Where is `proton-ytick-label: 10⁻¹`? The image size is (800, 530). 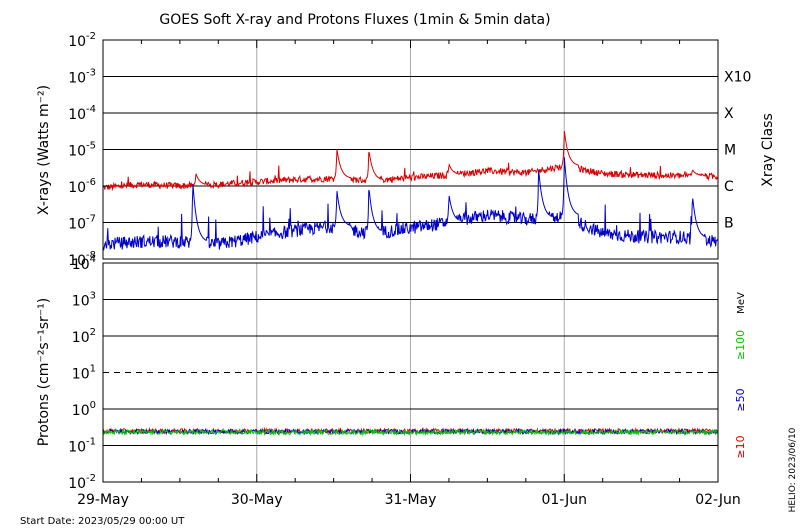
proton-ytick-label: 10⁻¹ is located at coordinates (82, 446).